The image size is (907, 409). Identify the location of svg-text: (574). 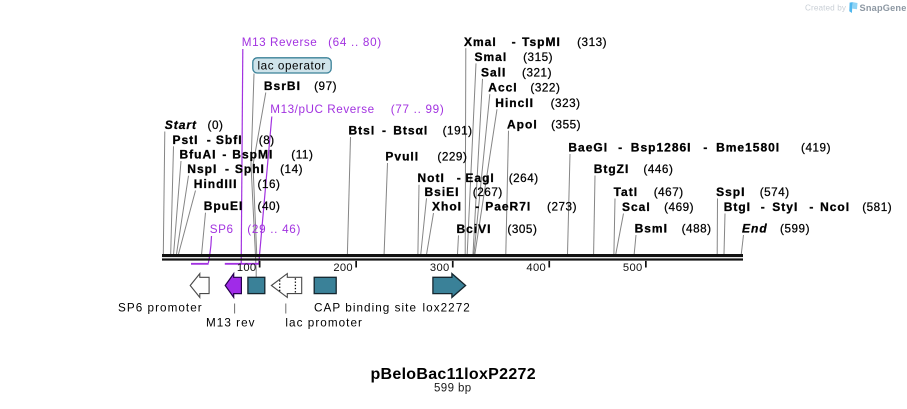
(775, 192).